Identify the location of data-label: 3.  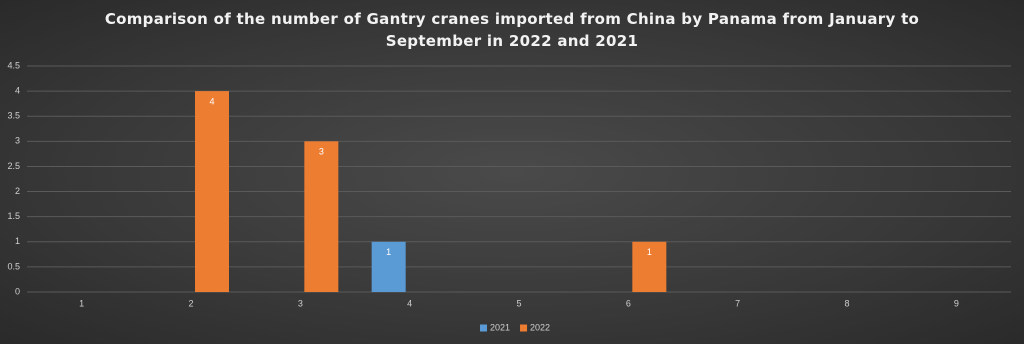
(321, 152).